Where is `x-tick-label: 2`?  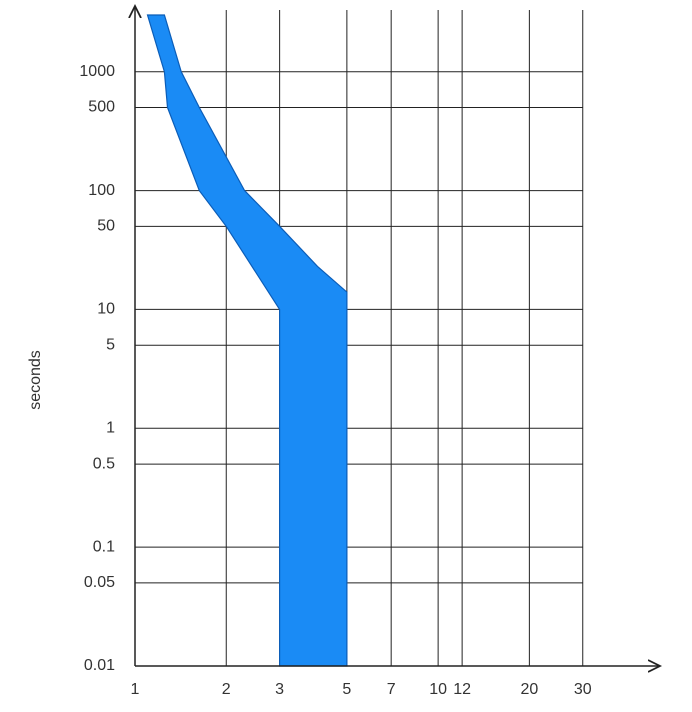 x-tick-label: 2 is located at coordinates (226, 689).